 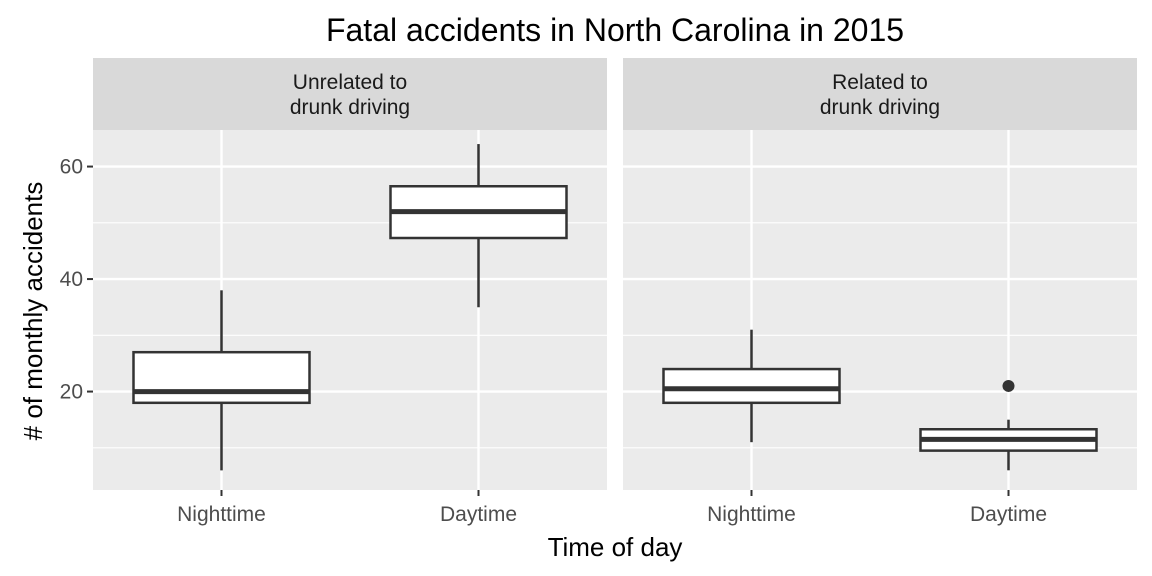 What do you see at coordinates (880, 82) in the screenshot?
I see `facet-strip-label: Related to` at bounding box center [880, 82].